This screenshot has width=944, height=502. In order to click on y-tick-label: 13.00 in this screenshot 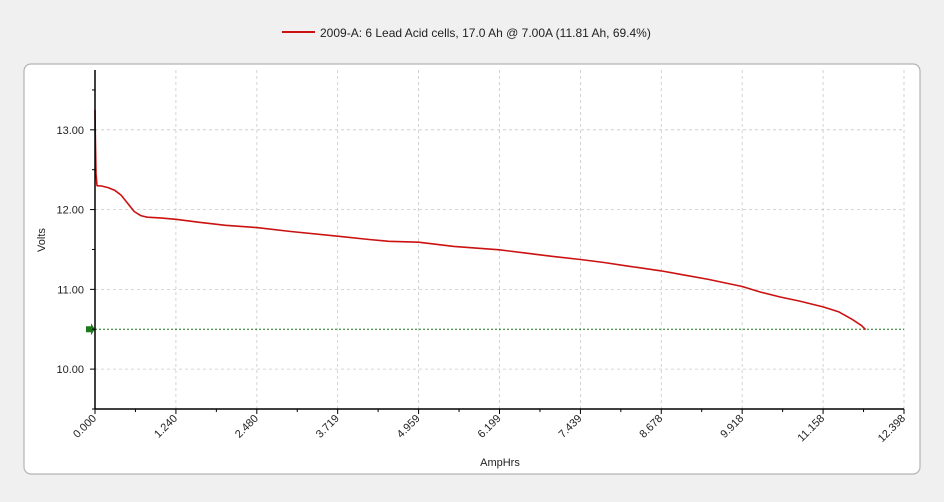, I will do `click(70, 131)`.